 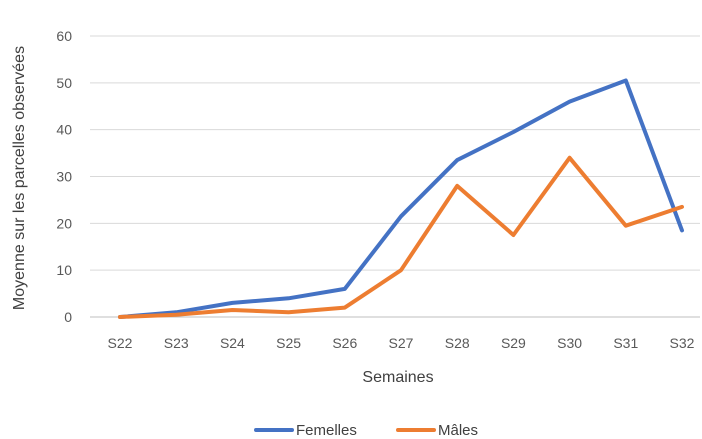 I want to click on x-tick-label: S25, so click(x=288, y=343).